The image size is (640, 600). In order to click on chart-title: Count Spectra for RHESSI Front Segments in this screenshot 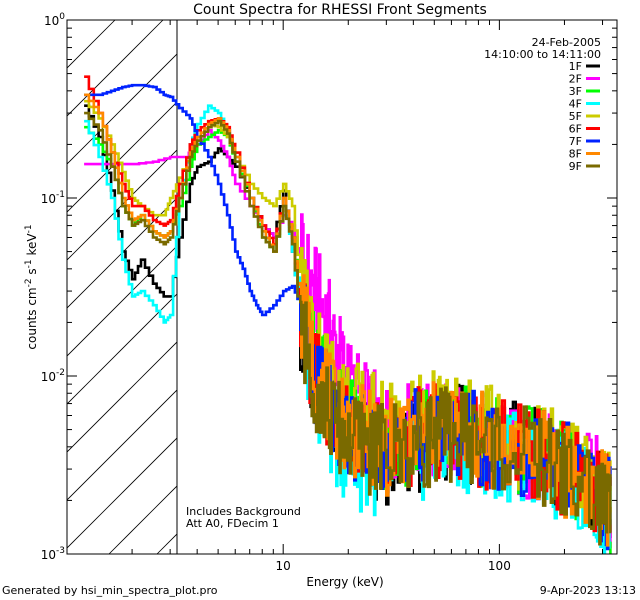, I will do `click(340, 10)`.